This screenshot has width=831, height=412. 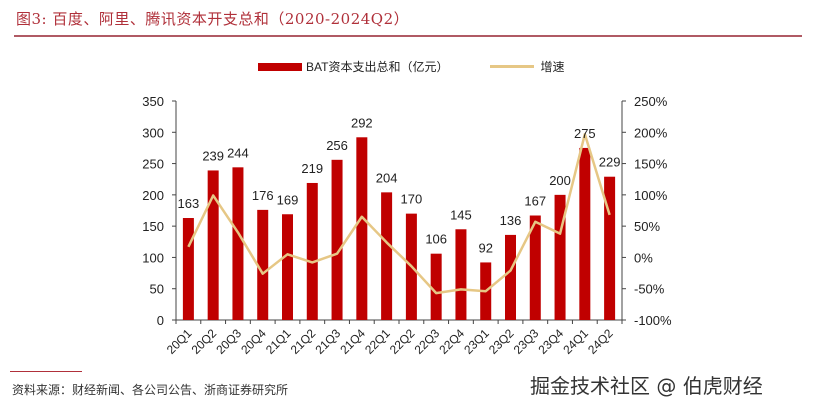 I want to click on right-axis-tick-label: 100%, so click(x=651, y=195).